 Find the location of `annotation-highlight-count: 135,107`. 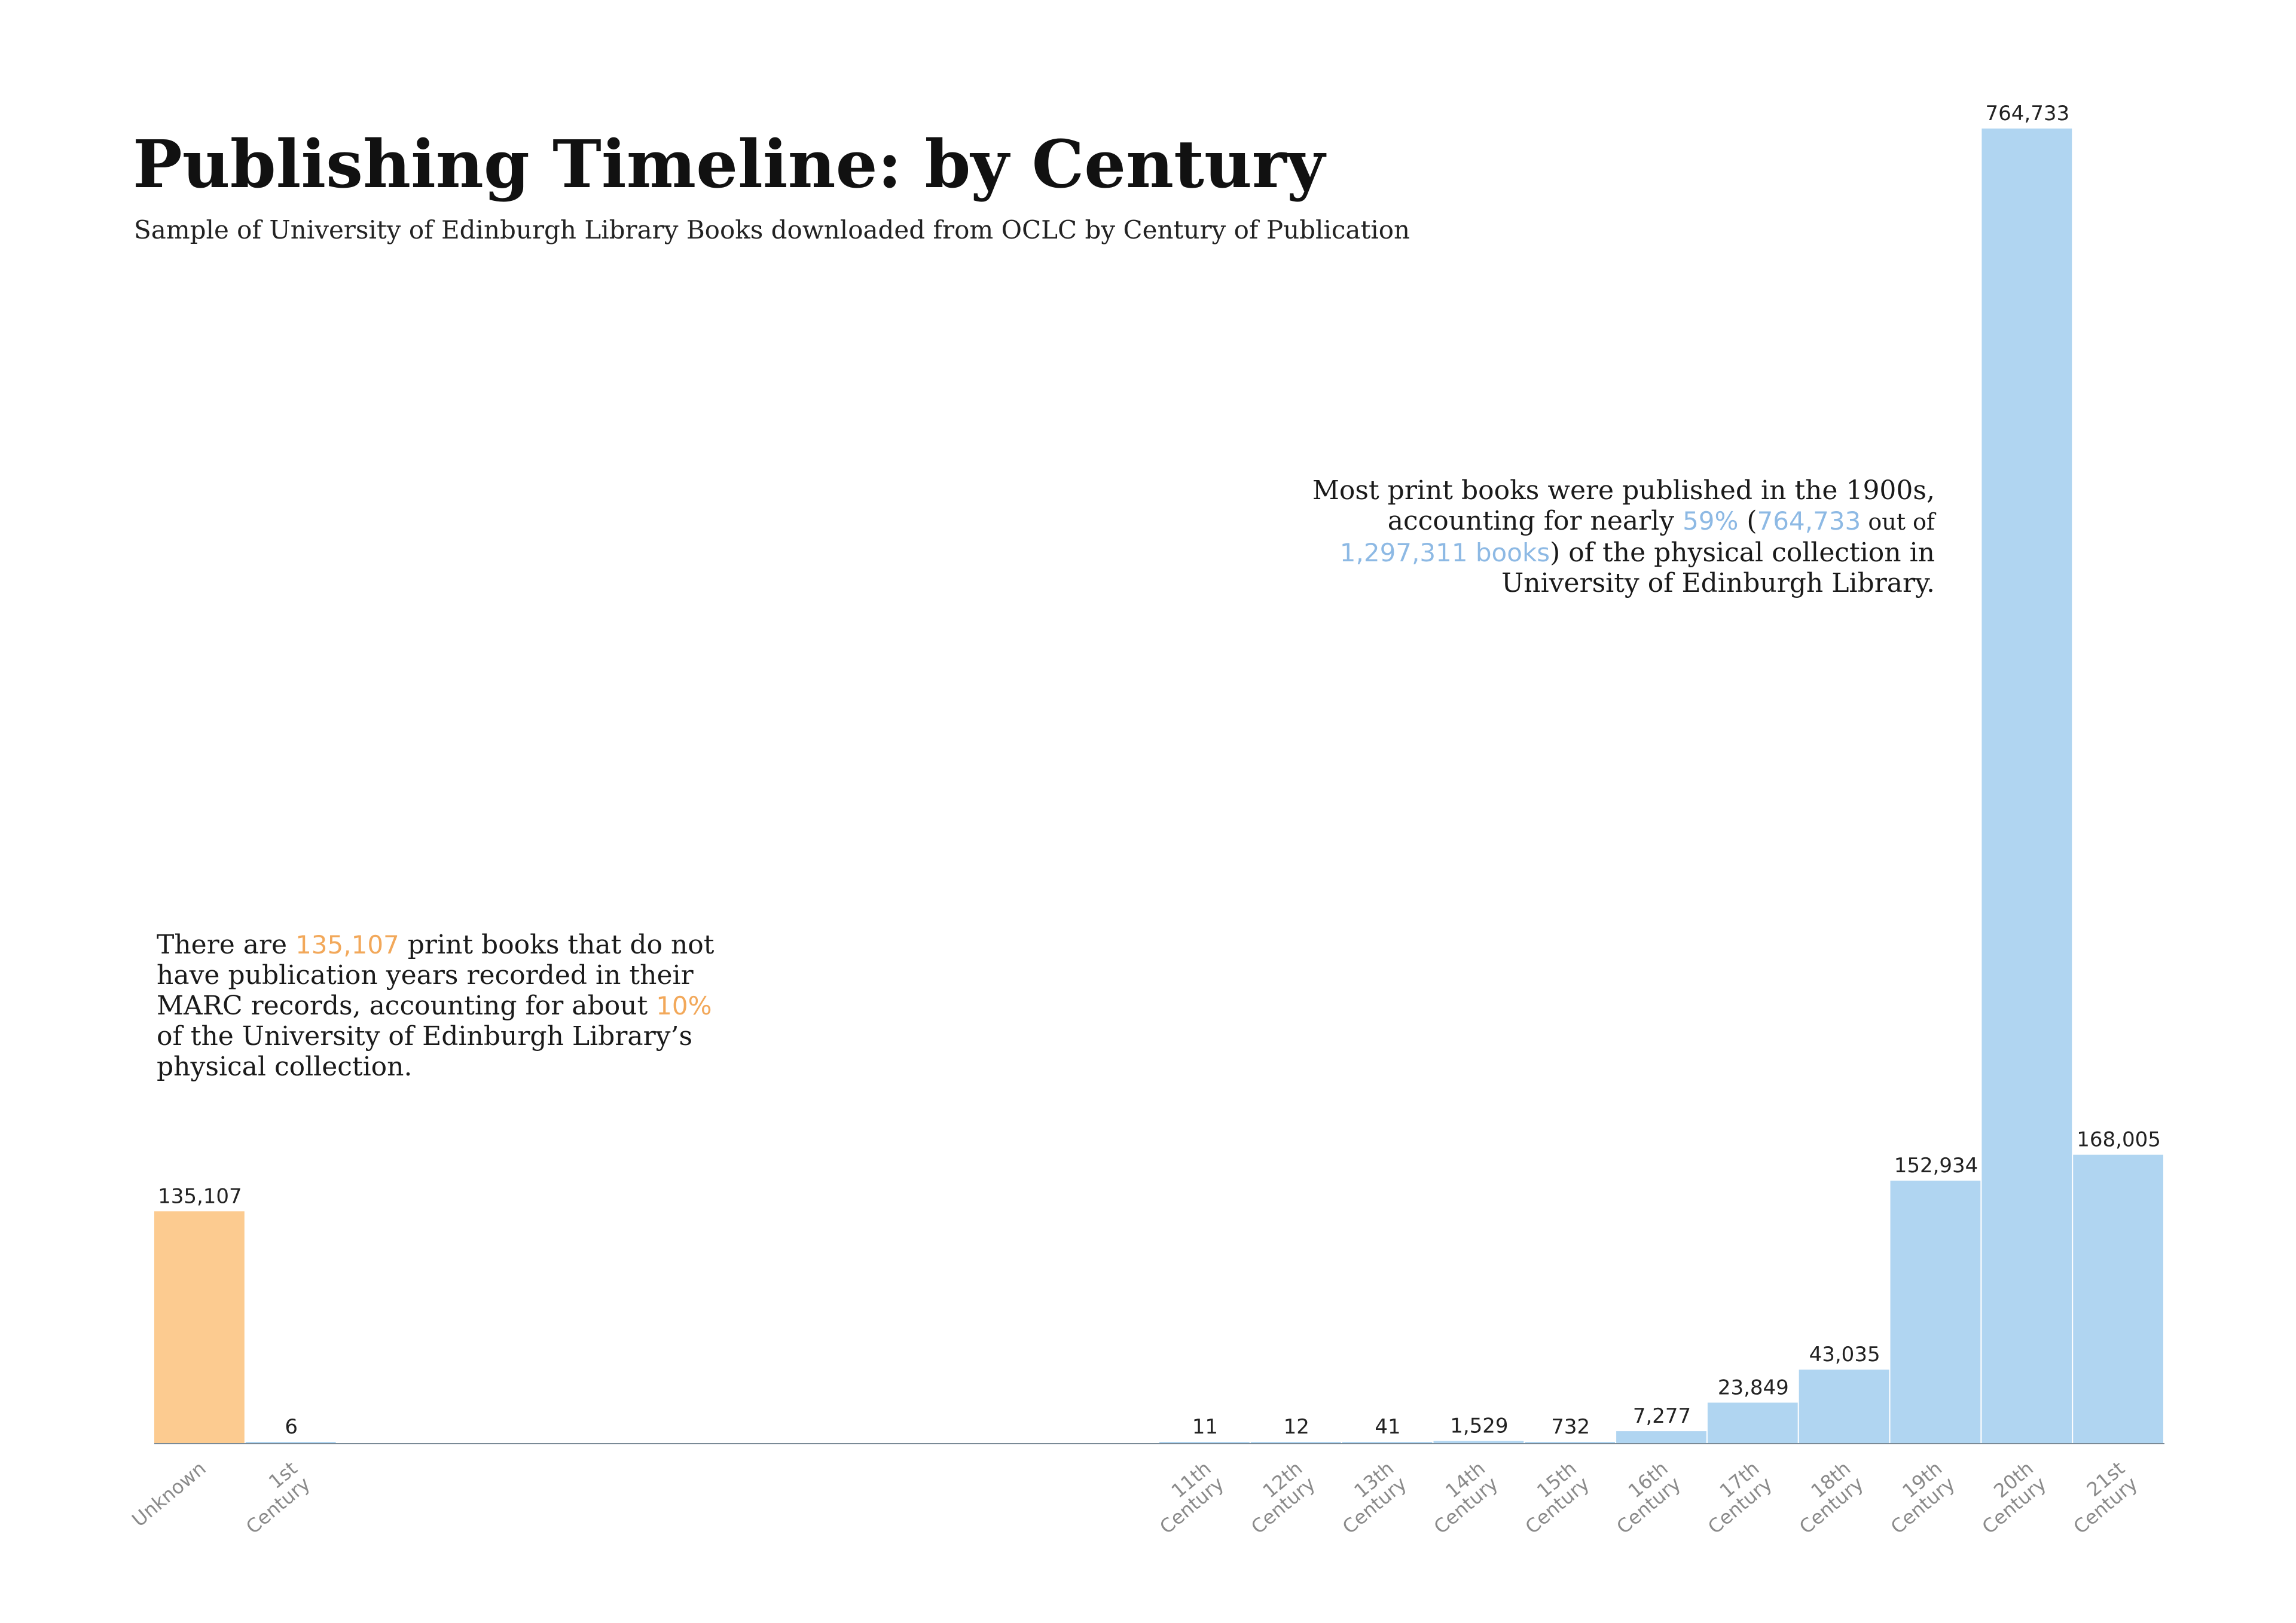

annotation-highlight-count: 135,107 is located at coordinates (347, 945).